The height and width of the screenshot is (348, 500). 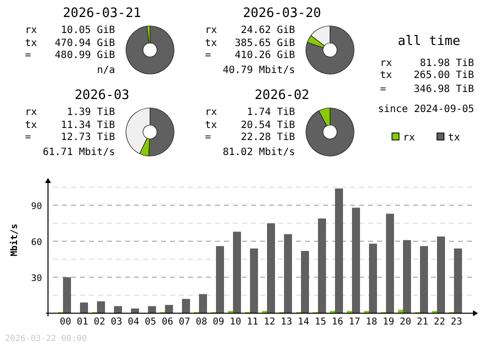 What do you see at coordinates (70, 30) in the screenshot?
I see `text: rx 10.05 GiB` at bounding box center [70, 30].